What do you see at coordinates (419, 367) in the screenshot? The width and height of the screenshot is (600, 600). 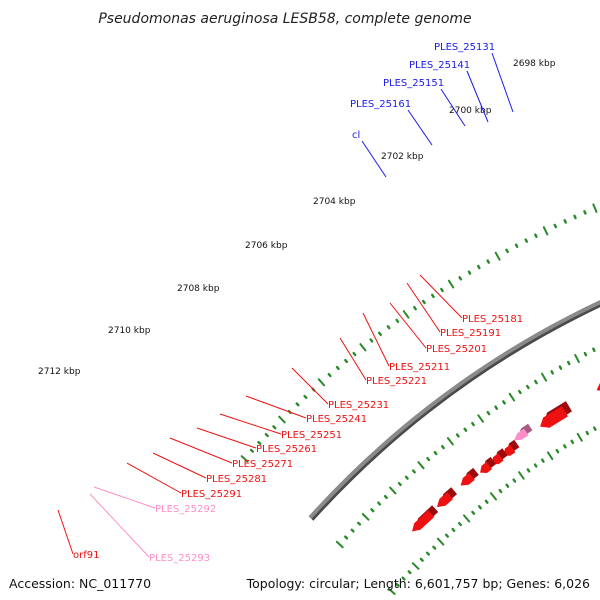 I see `reverse-gene-label: PLES_25211` at bounding box center [419, 367].